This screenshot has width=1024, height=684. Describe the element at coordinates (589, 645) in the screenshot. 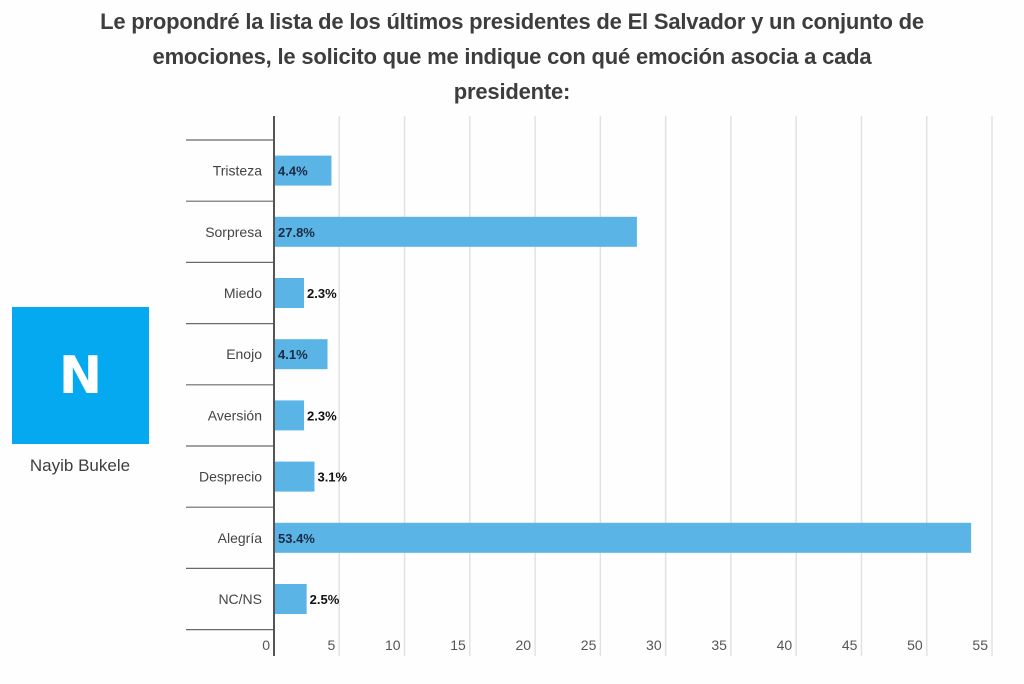

I see `x-tick-label: 25` at that location.